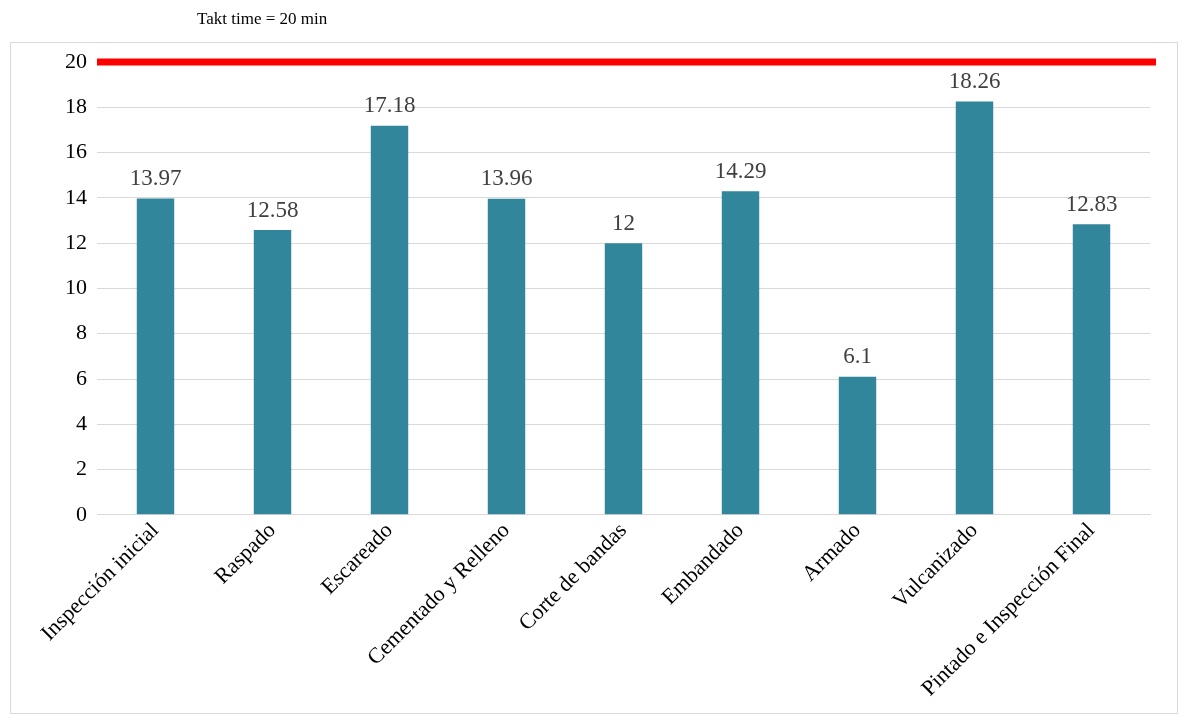 This screenshot has height=717, width=1183. What do you see at coordinates (623, 222) in the screenshot?
I see `data-label: 12` at bounding box center [623, 222].